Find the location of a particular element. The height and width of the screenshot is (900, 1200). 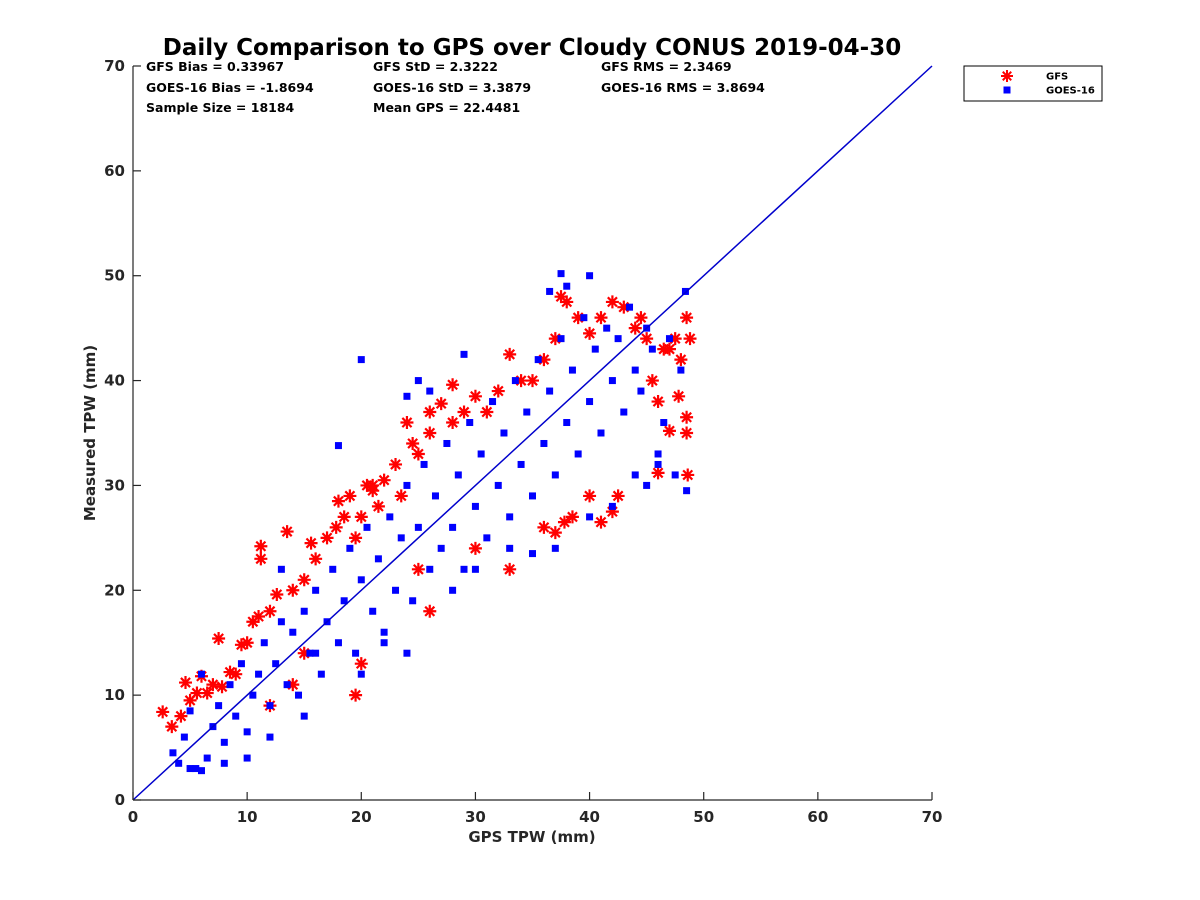

x-axis-ticks: 0 10 20 30 40 50 60 70 is located at coordinates (535, 809).